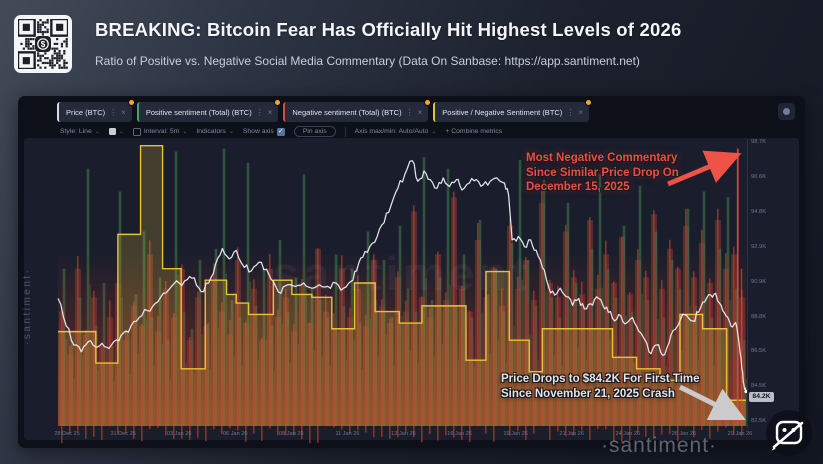  Describe the element at coordinates (628, 434) in the screenshot. I see `x-axis-tick: 24 Jan 26` at that location.